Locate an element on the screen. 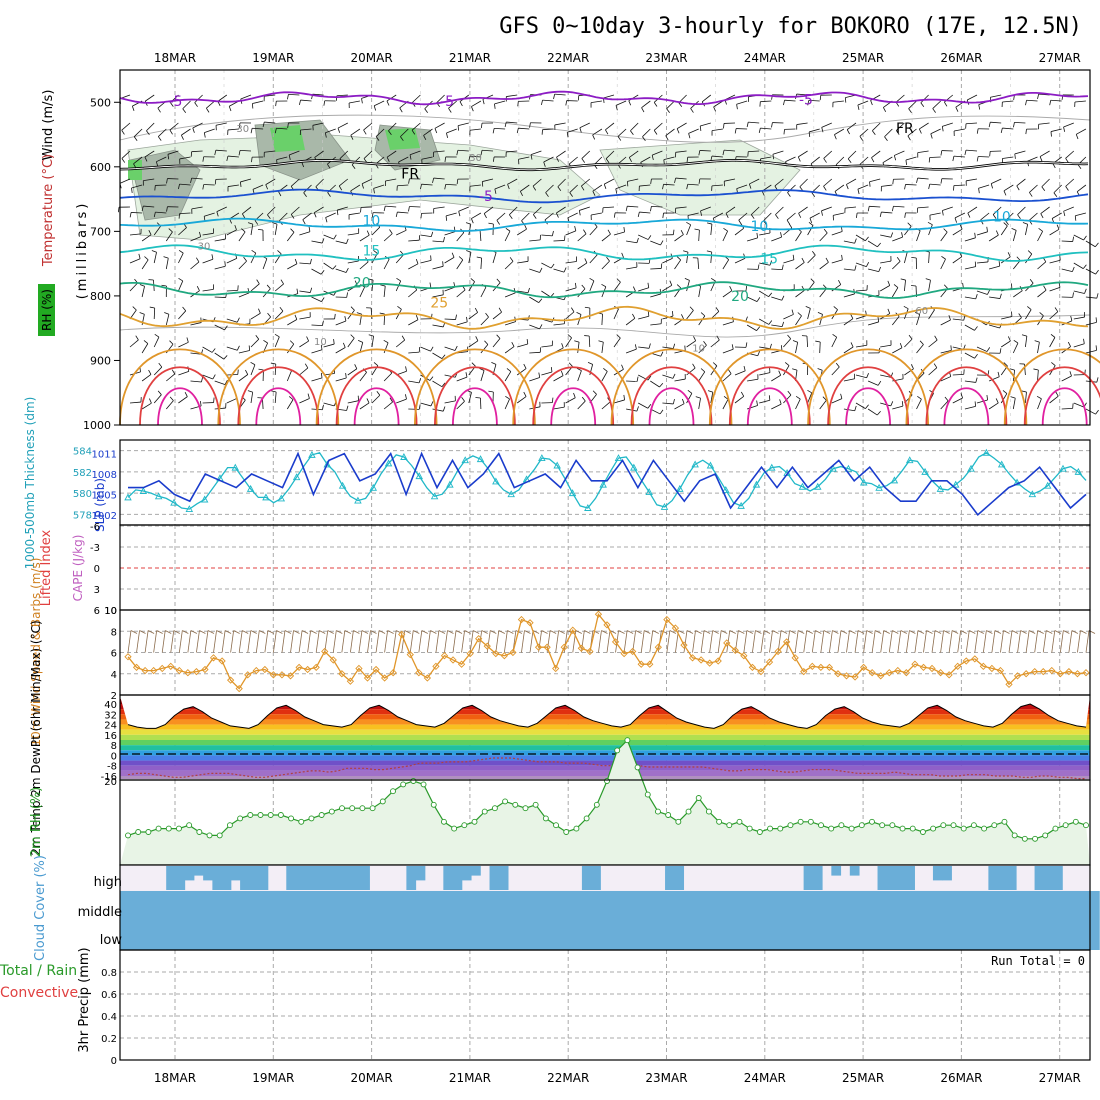 The image size is (1100, 1100). contour-label: -5 is located at coordinates (486, 197).